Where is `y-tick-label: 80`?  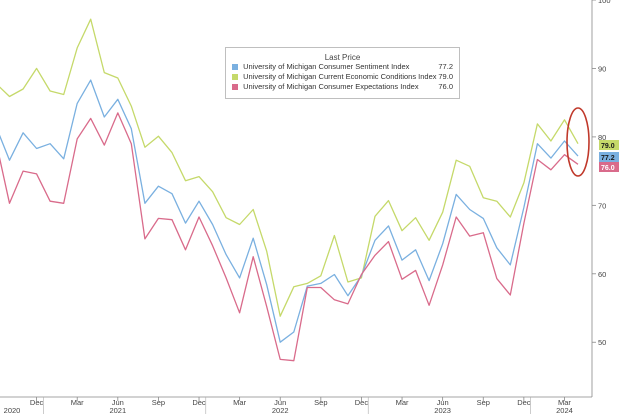
y-tick-label: 80 is located at coordinates (602, 137).